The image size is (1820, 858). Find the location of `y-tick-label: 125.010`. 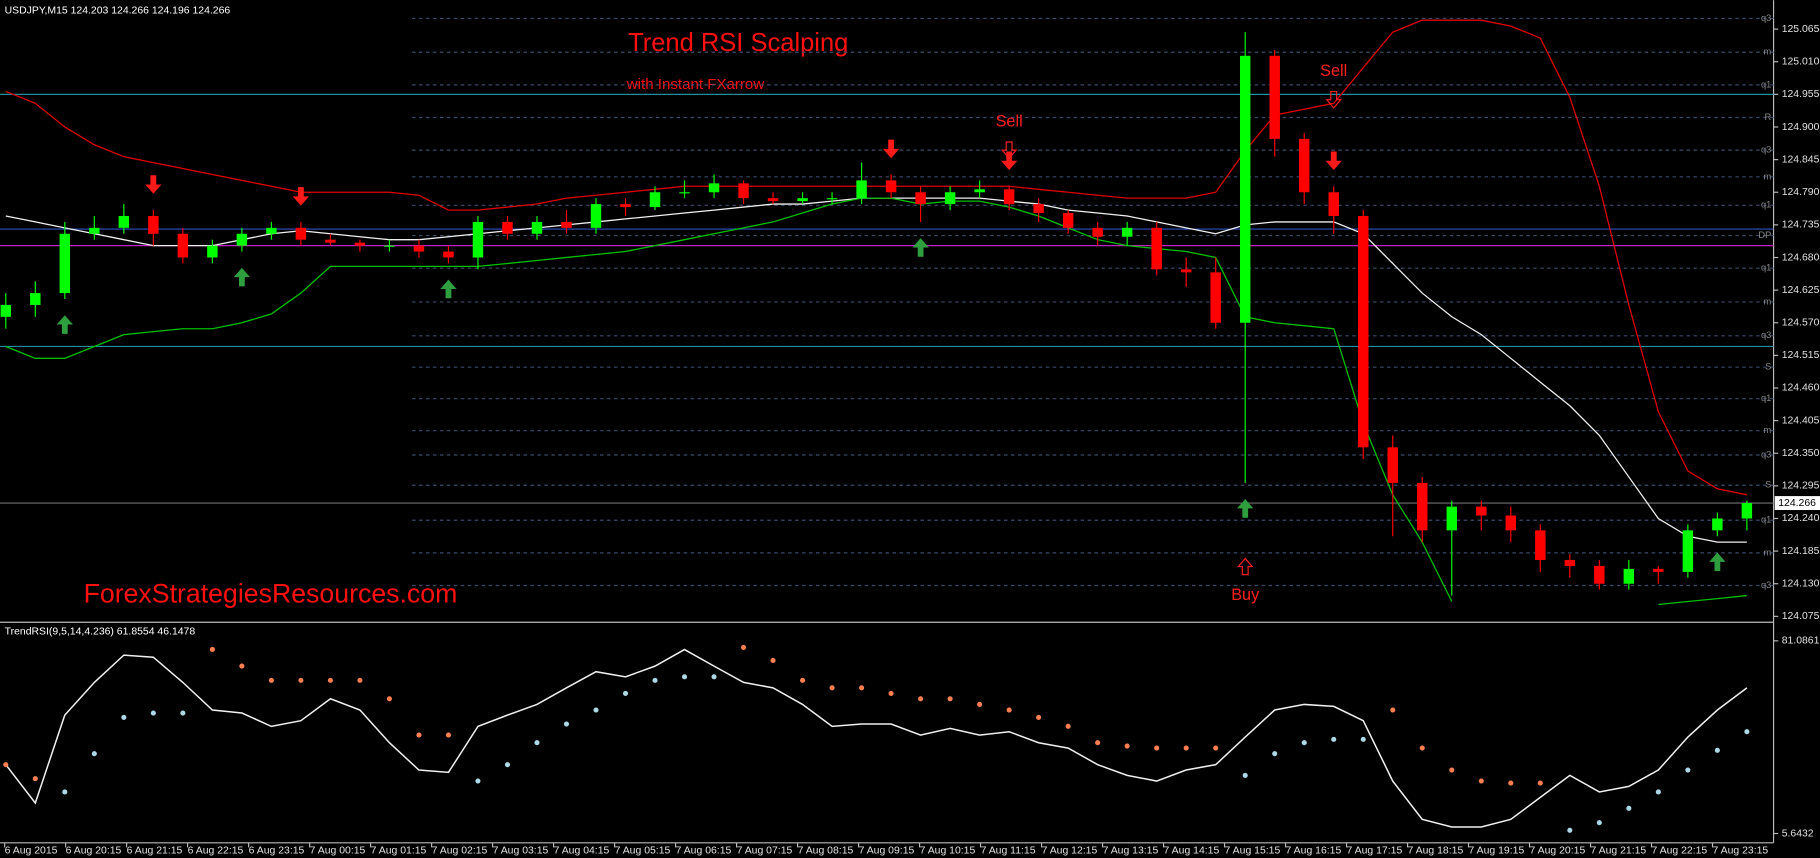

y-tick-label: 125.010 is located at coordinates (1801, 62).